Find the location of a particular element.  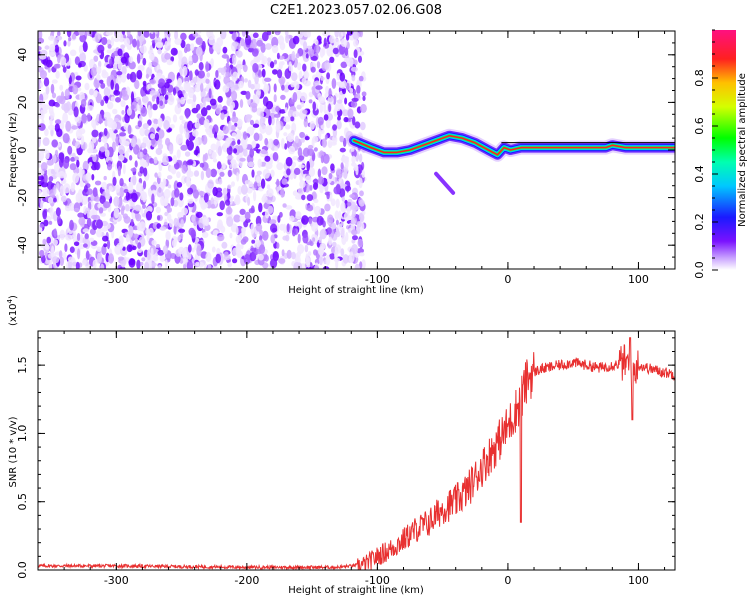

y-tick-label: 20 is located at coordinates (22, 102).